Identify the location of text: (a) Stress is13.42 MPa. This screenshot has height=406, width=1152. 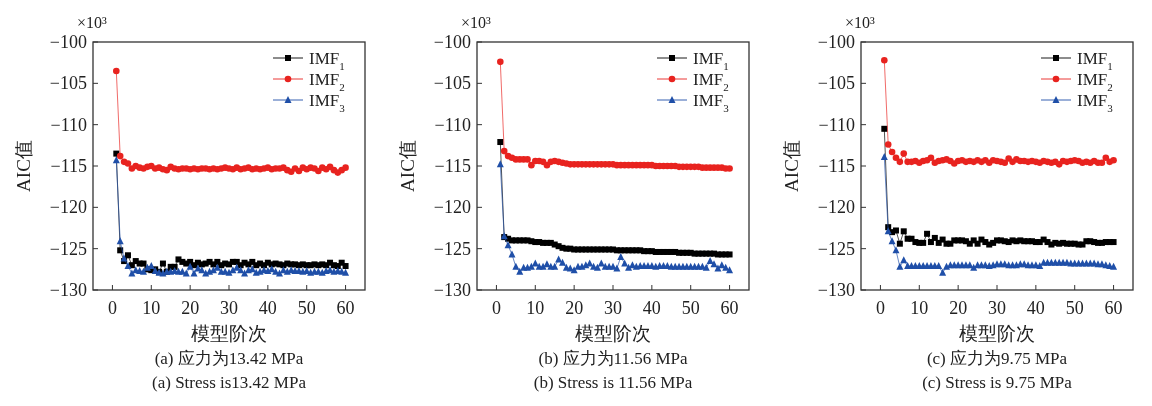
(229, 382).